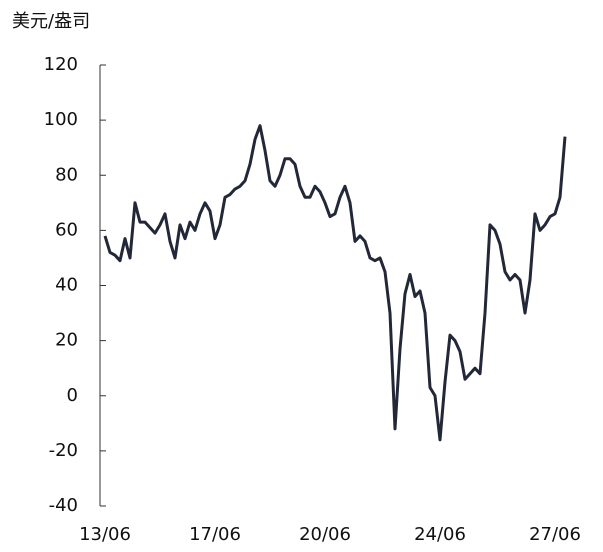  I want to click on y-axis-label: 美元/盎司, so click(51, 21).